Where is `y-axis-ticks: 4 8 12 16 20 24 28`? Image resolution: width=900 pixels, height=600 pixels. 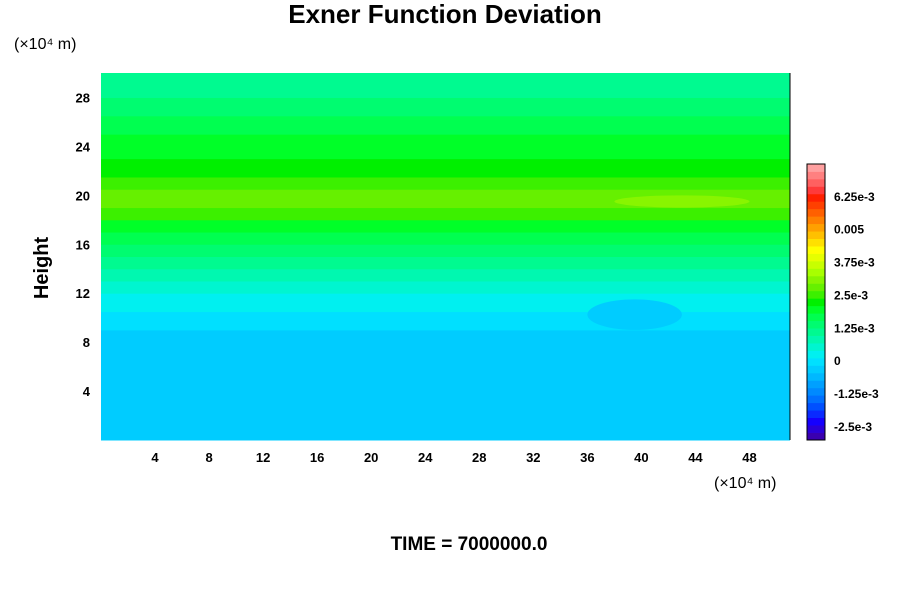 y-axis-ticks: 4 8 12 16 20 24 28 is located at coordinates (83, 244).